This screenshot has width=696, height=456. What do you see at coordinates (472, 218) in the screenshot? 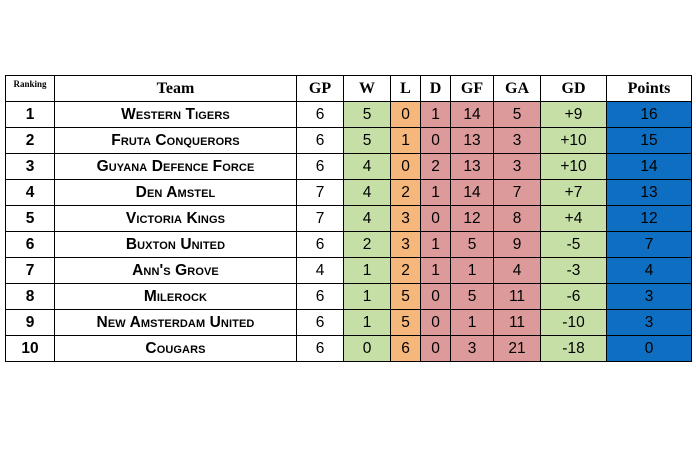
I see `cell-gf: 12` at bounding box center [472, 218].